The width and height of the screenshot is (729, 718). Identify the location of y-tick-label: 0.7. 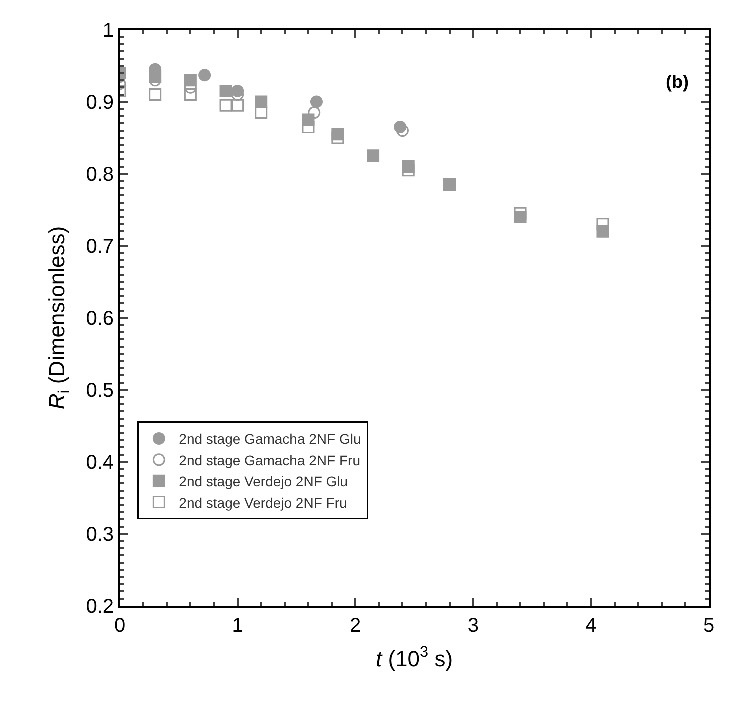
(100, 247).